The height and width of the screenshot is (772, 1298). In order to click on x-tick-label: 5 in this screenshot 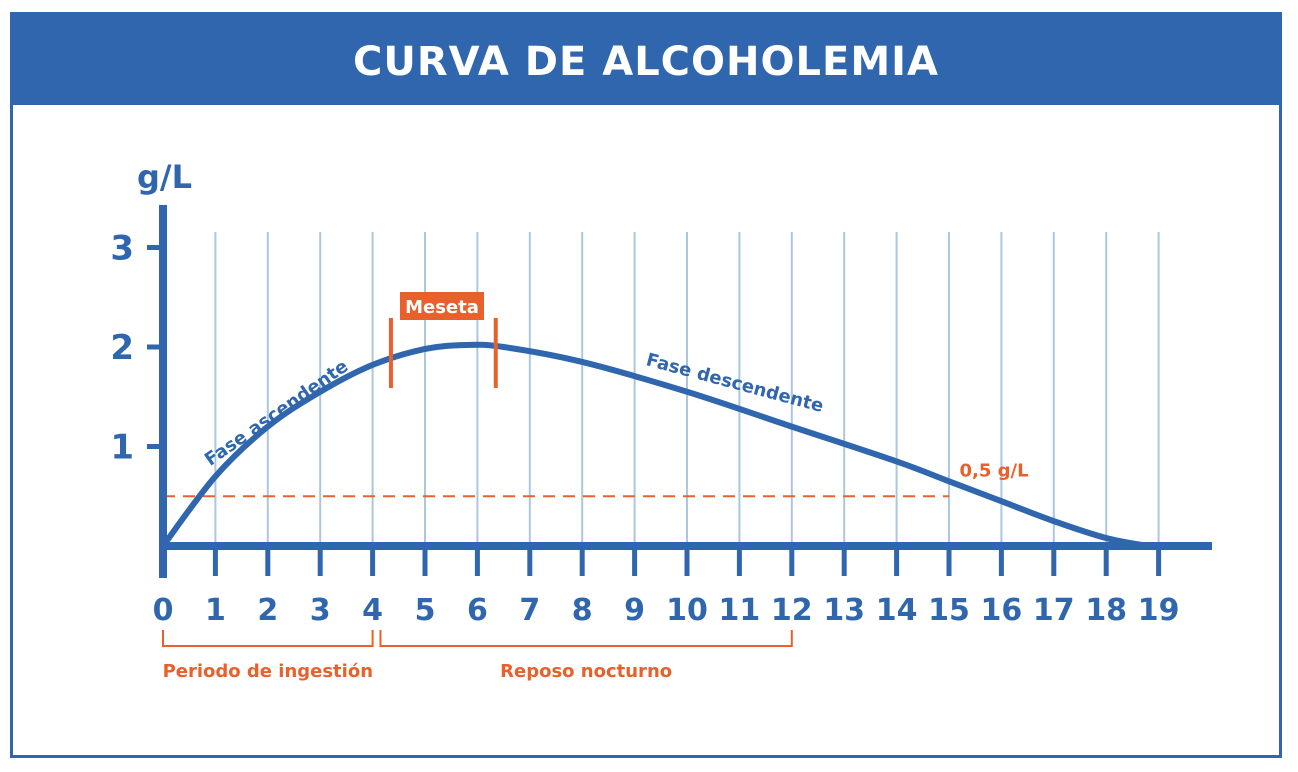, I will do `click(425, 610)`.